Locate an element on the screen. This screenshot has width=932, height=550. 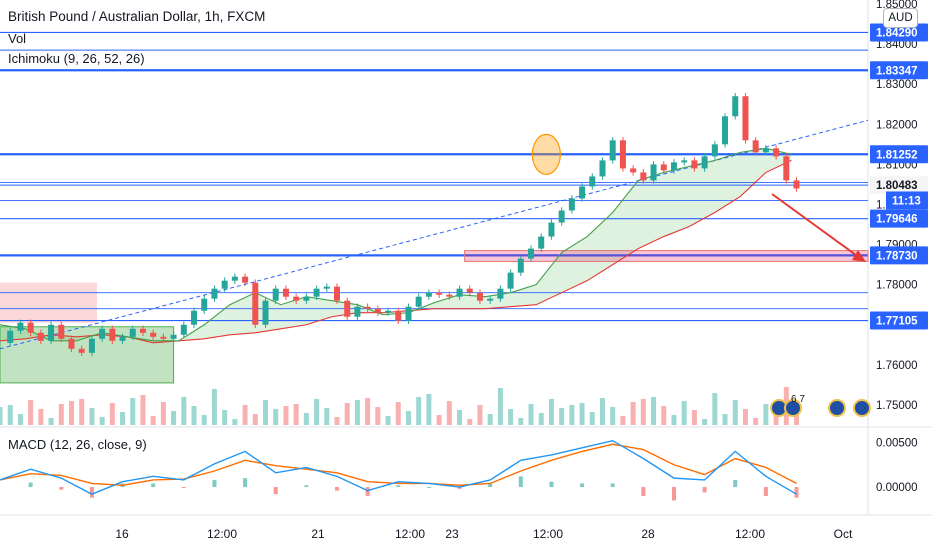
supply-demand-zone is located at coordinates (666, 256).